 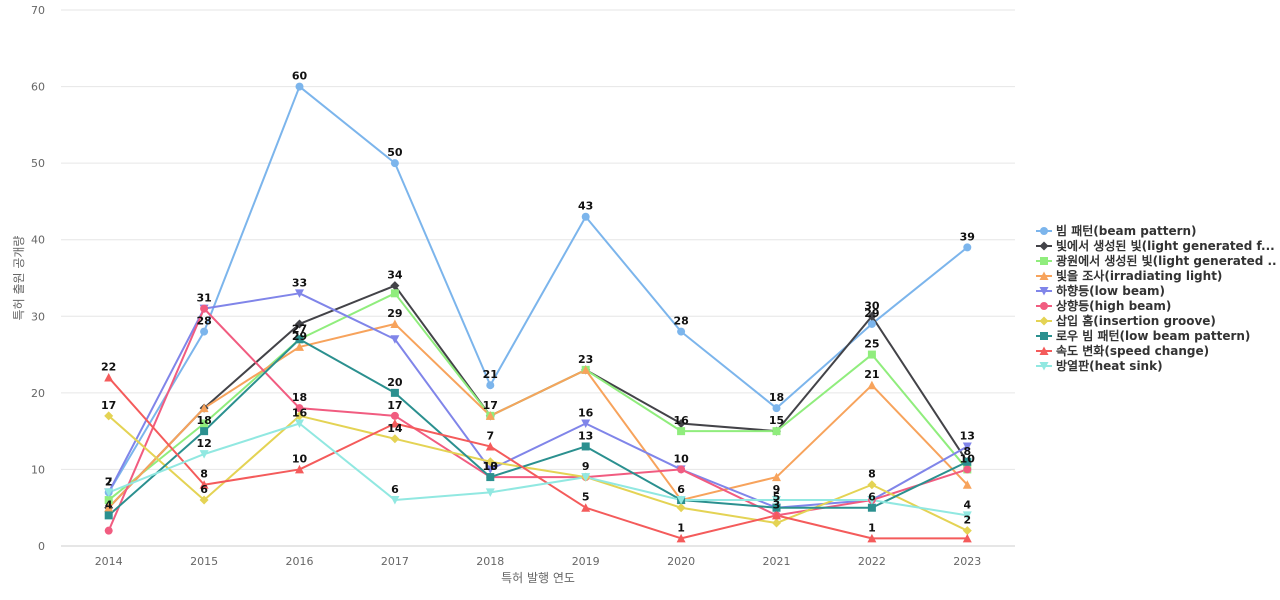 I want to click on x-tick-label: 2016, so click(x=300, y=561).